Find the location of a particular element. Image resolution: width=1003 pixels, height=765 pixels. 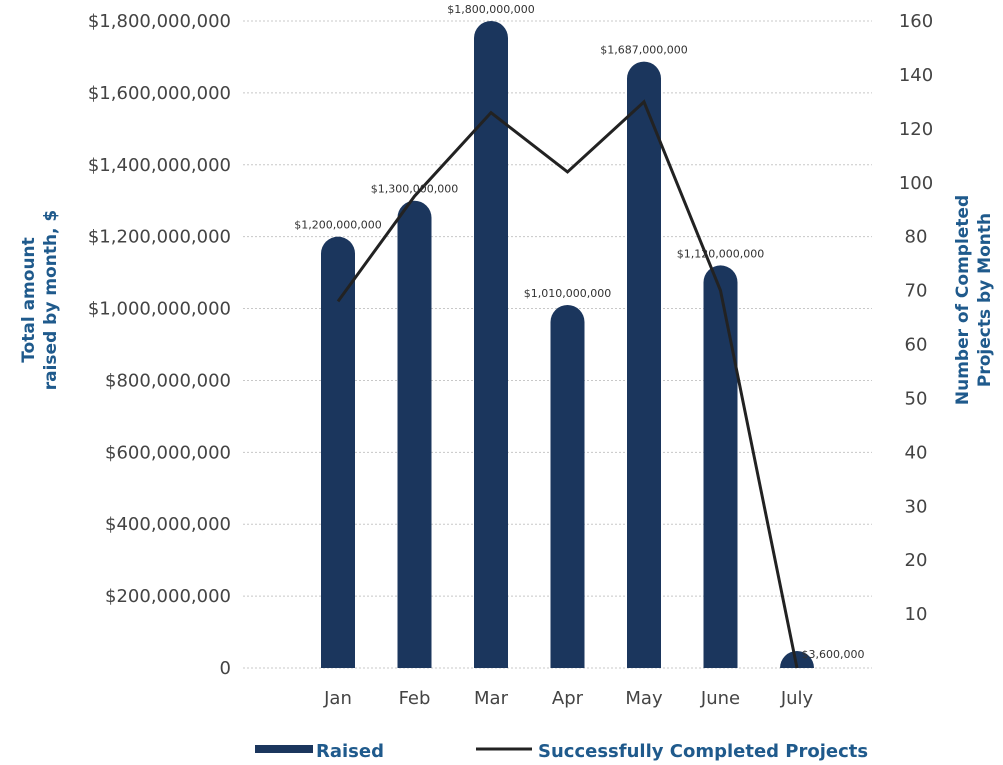

data-label-may: $1,687,000,000 is located at coordinates (643, 50).